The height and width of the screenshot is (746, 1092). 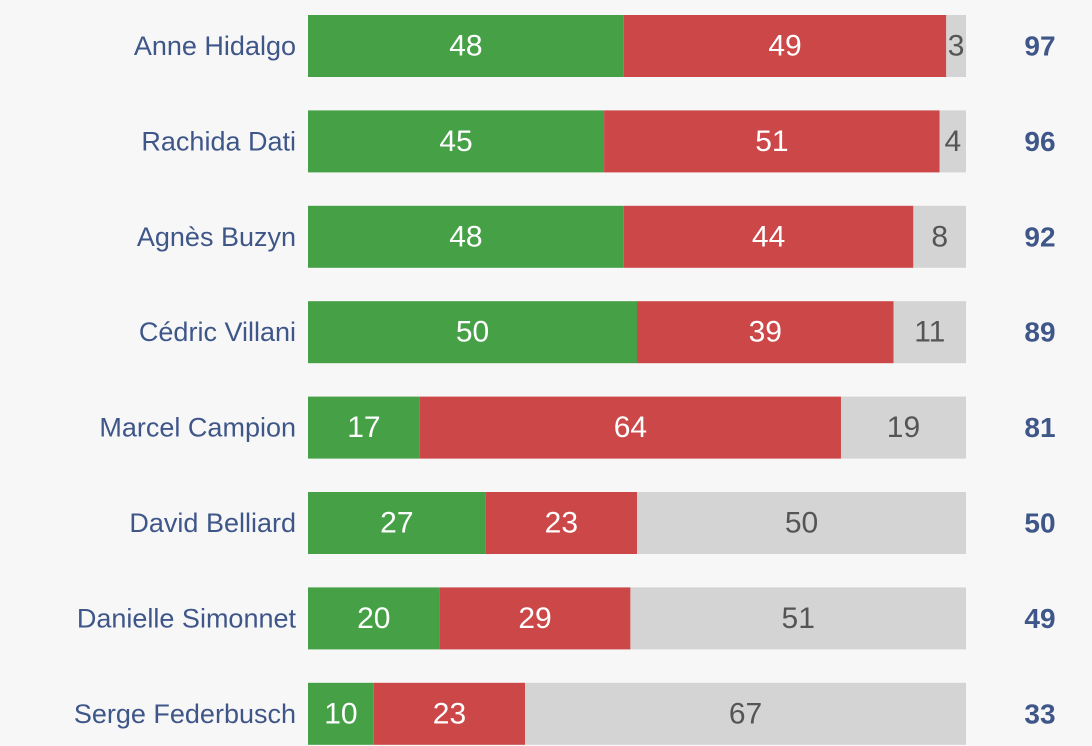 I want to click on category-label: Marcel Campion, so click(x=197, y=428).